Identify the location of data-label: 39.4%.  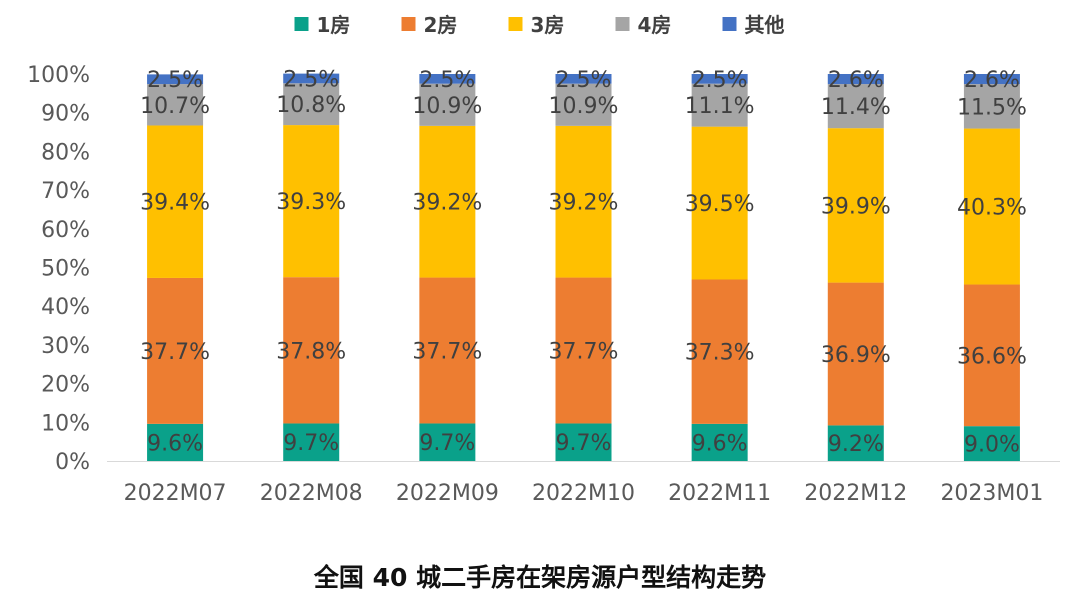
(175, 203).